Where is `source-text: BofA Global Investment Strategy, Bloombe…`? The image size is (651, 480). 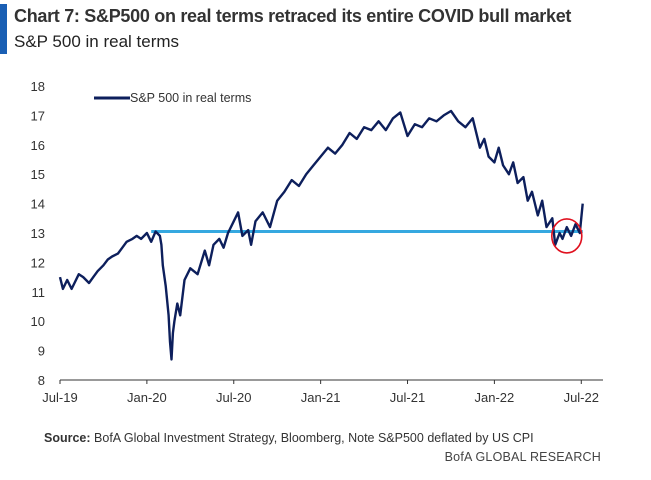 source-text: BofA Global Investment Strategy, Bloombe… is located at coordinates (314, 438).